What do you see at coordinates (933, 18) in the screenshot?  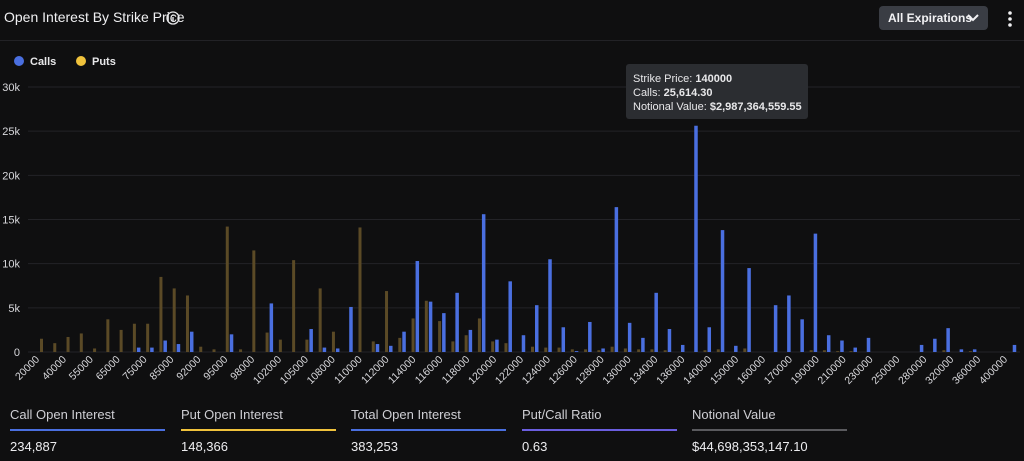 I see `expirations-dropdown: All Expirations` at bounding box center [933, 18].